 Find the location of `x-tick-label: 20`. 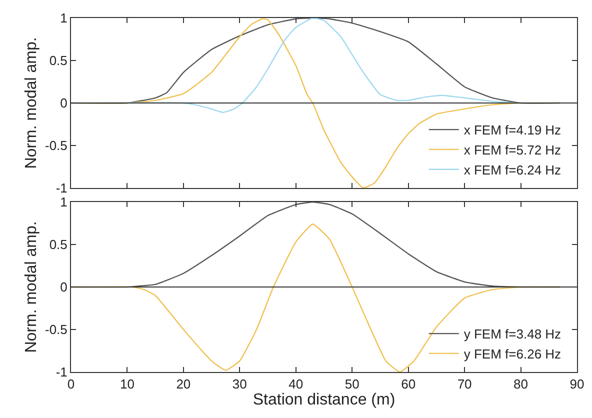

x-tick-label: 20 is located at coordinates (183, 384).